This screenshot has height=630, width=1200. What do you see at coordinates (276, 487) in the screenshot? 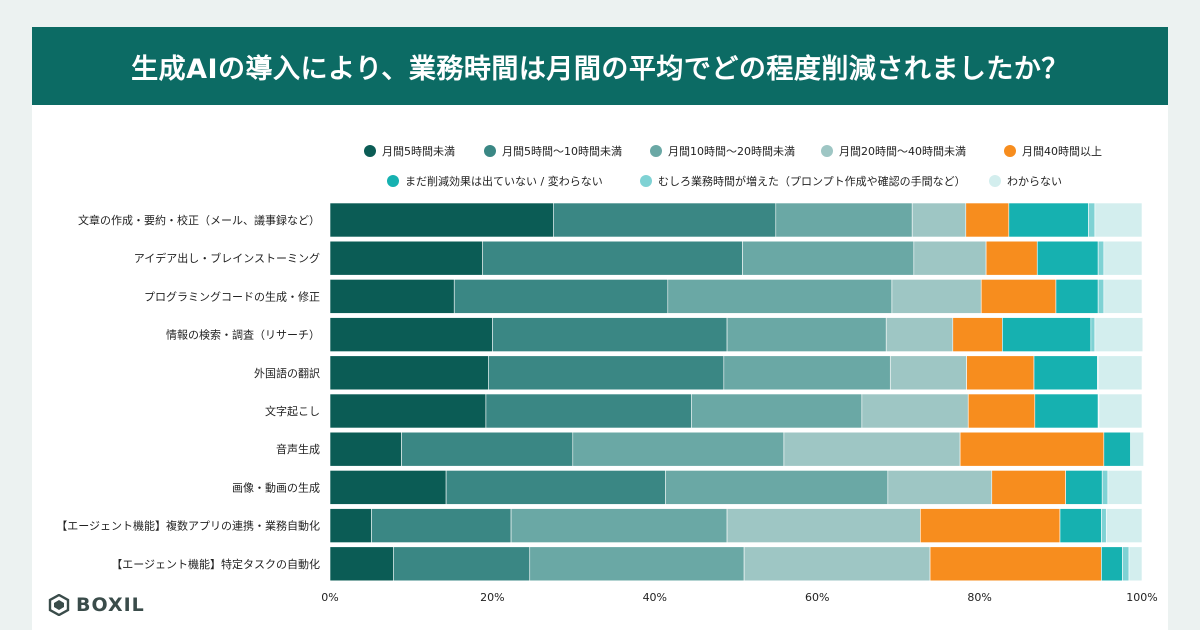
I see `category-label-7: 画像・動画の生成` at bounding box center [276, 487].